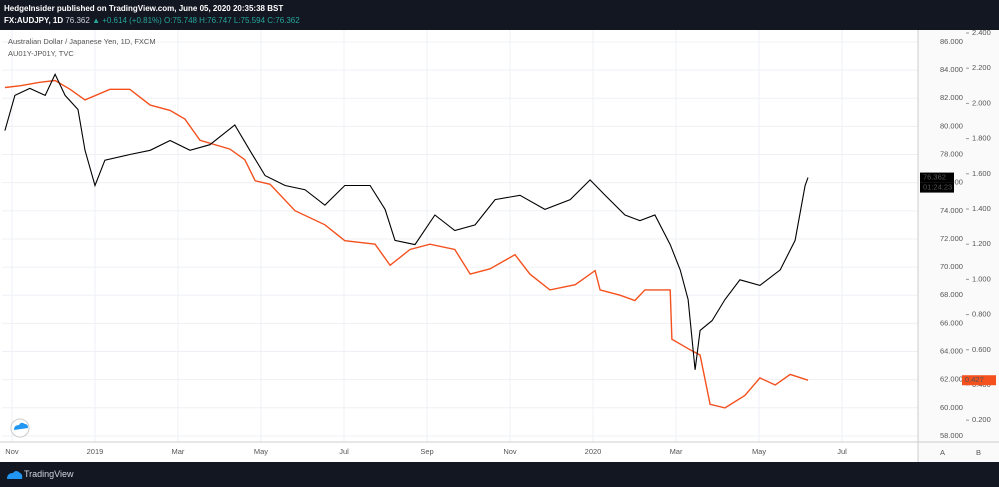 This screenshot has width=999, height=487. Describe the element at coordinates (981, 314) in the screenshot. I see `y2-tick-label: 0.800` at that location.